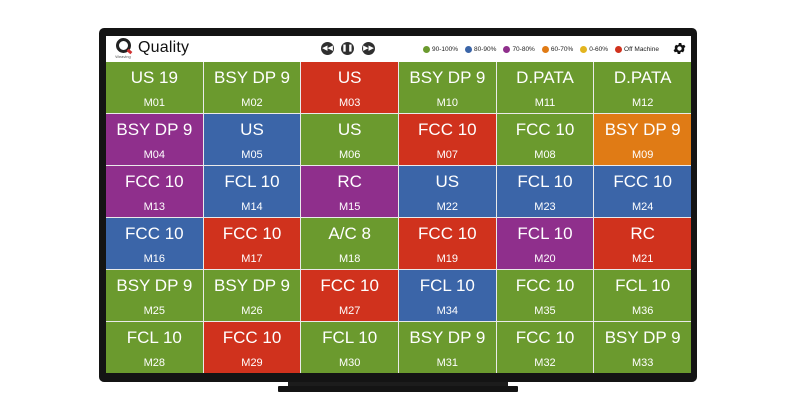 The image size is (796, 417). I want to click on machine-tile: BSY DP 9 M02, so click(252, 87).